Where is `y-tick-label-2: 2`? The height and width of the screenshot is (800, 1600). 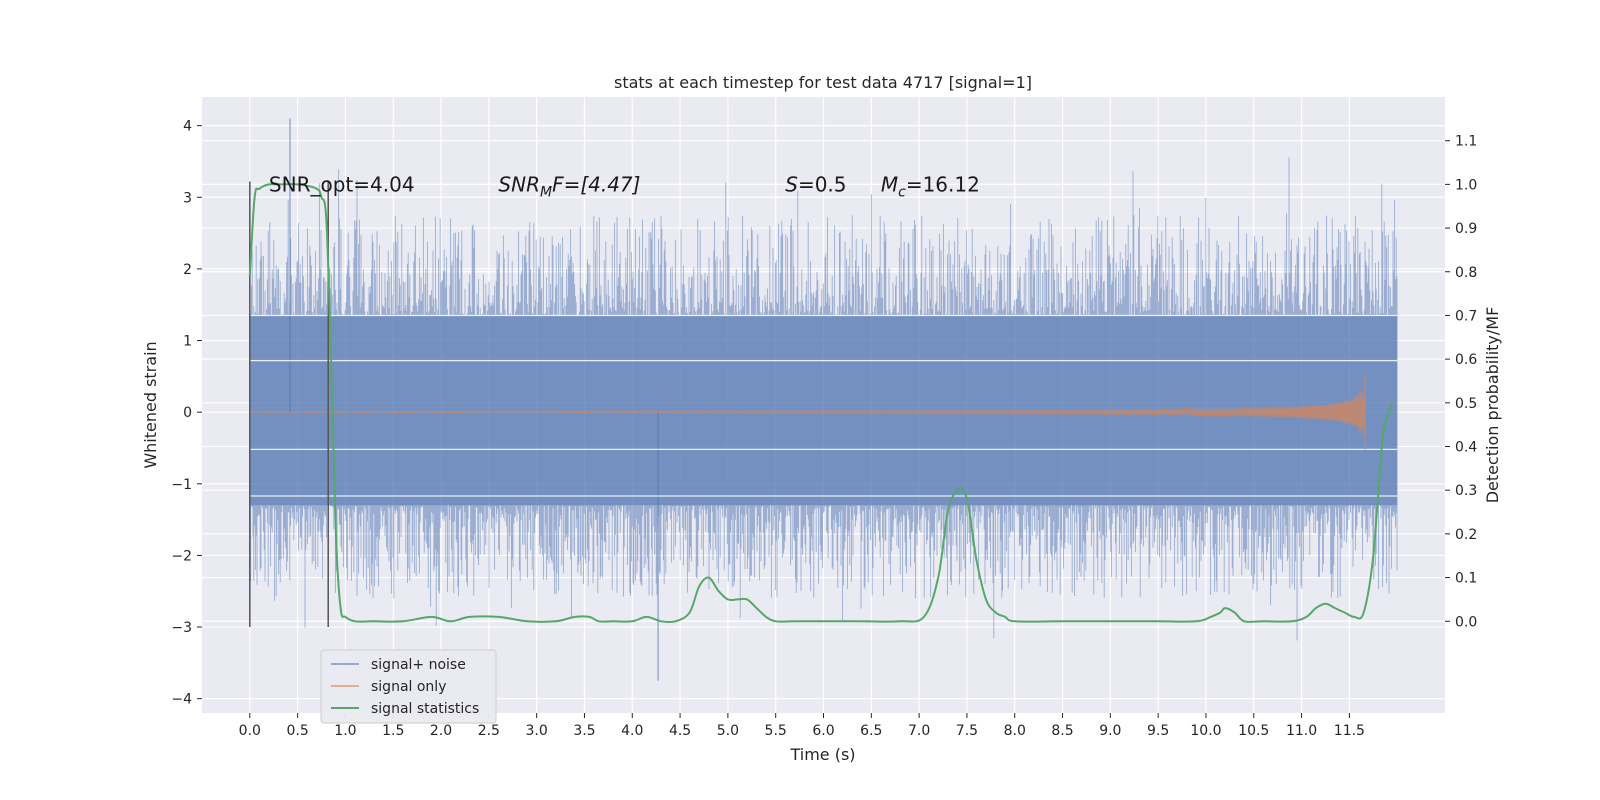 y-tick-label-2: 2 is located at coordinates (187, 270).